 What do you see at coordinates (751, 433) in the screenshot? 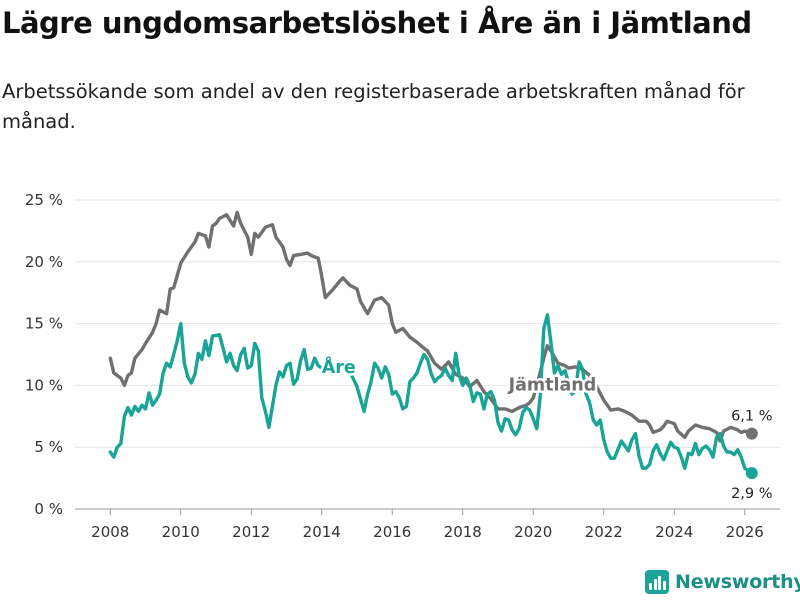
I see `endpoint-dot-jamtland` at bounding box center [751, 433].